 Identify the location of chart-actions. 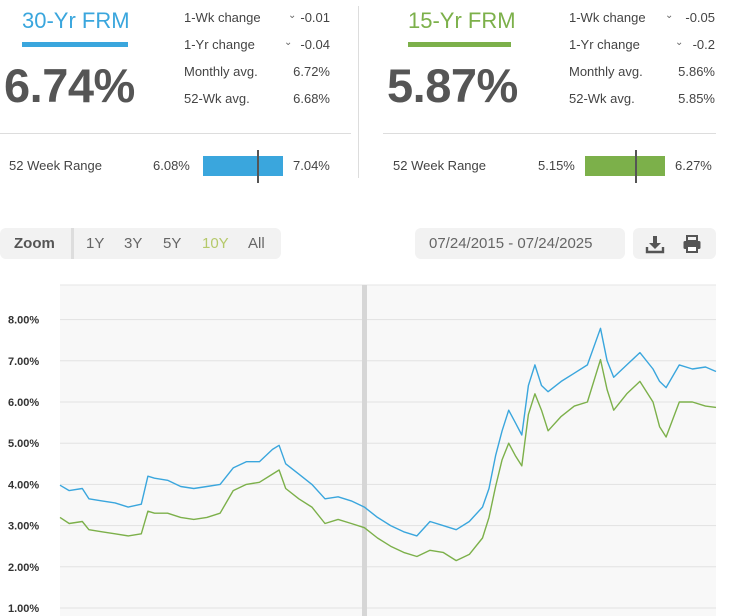
(674, 243).